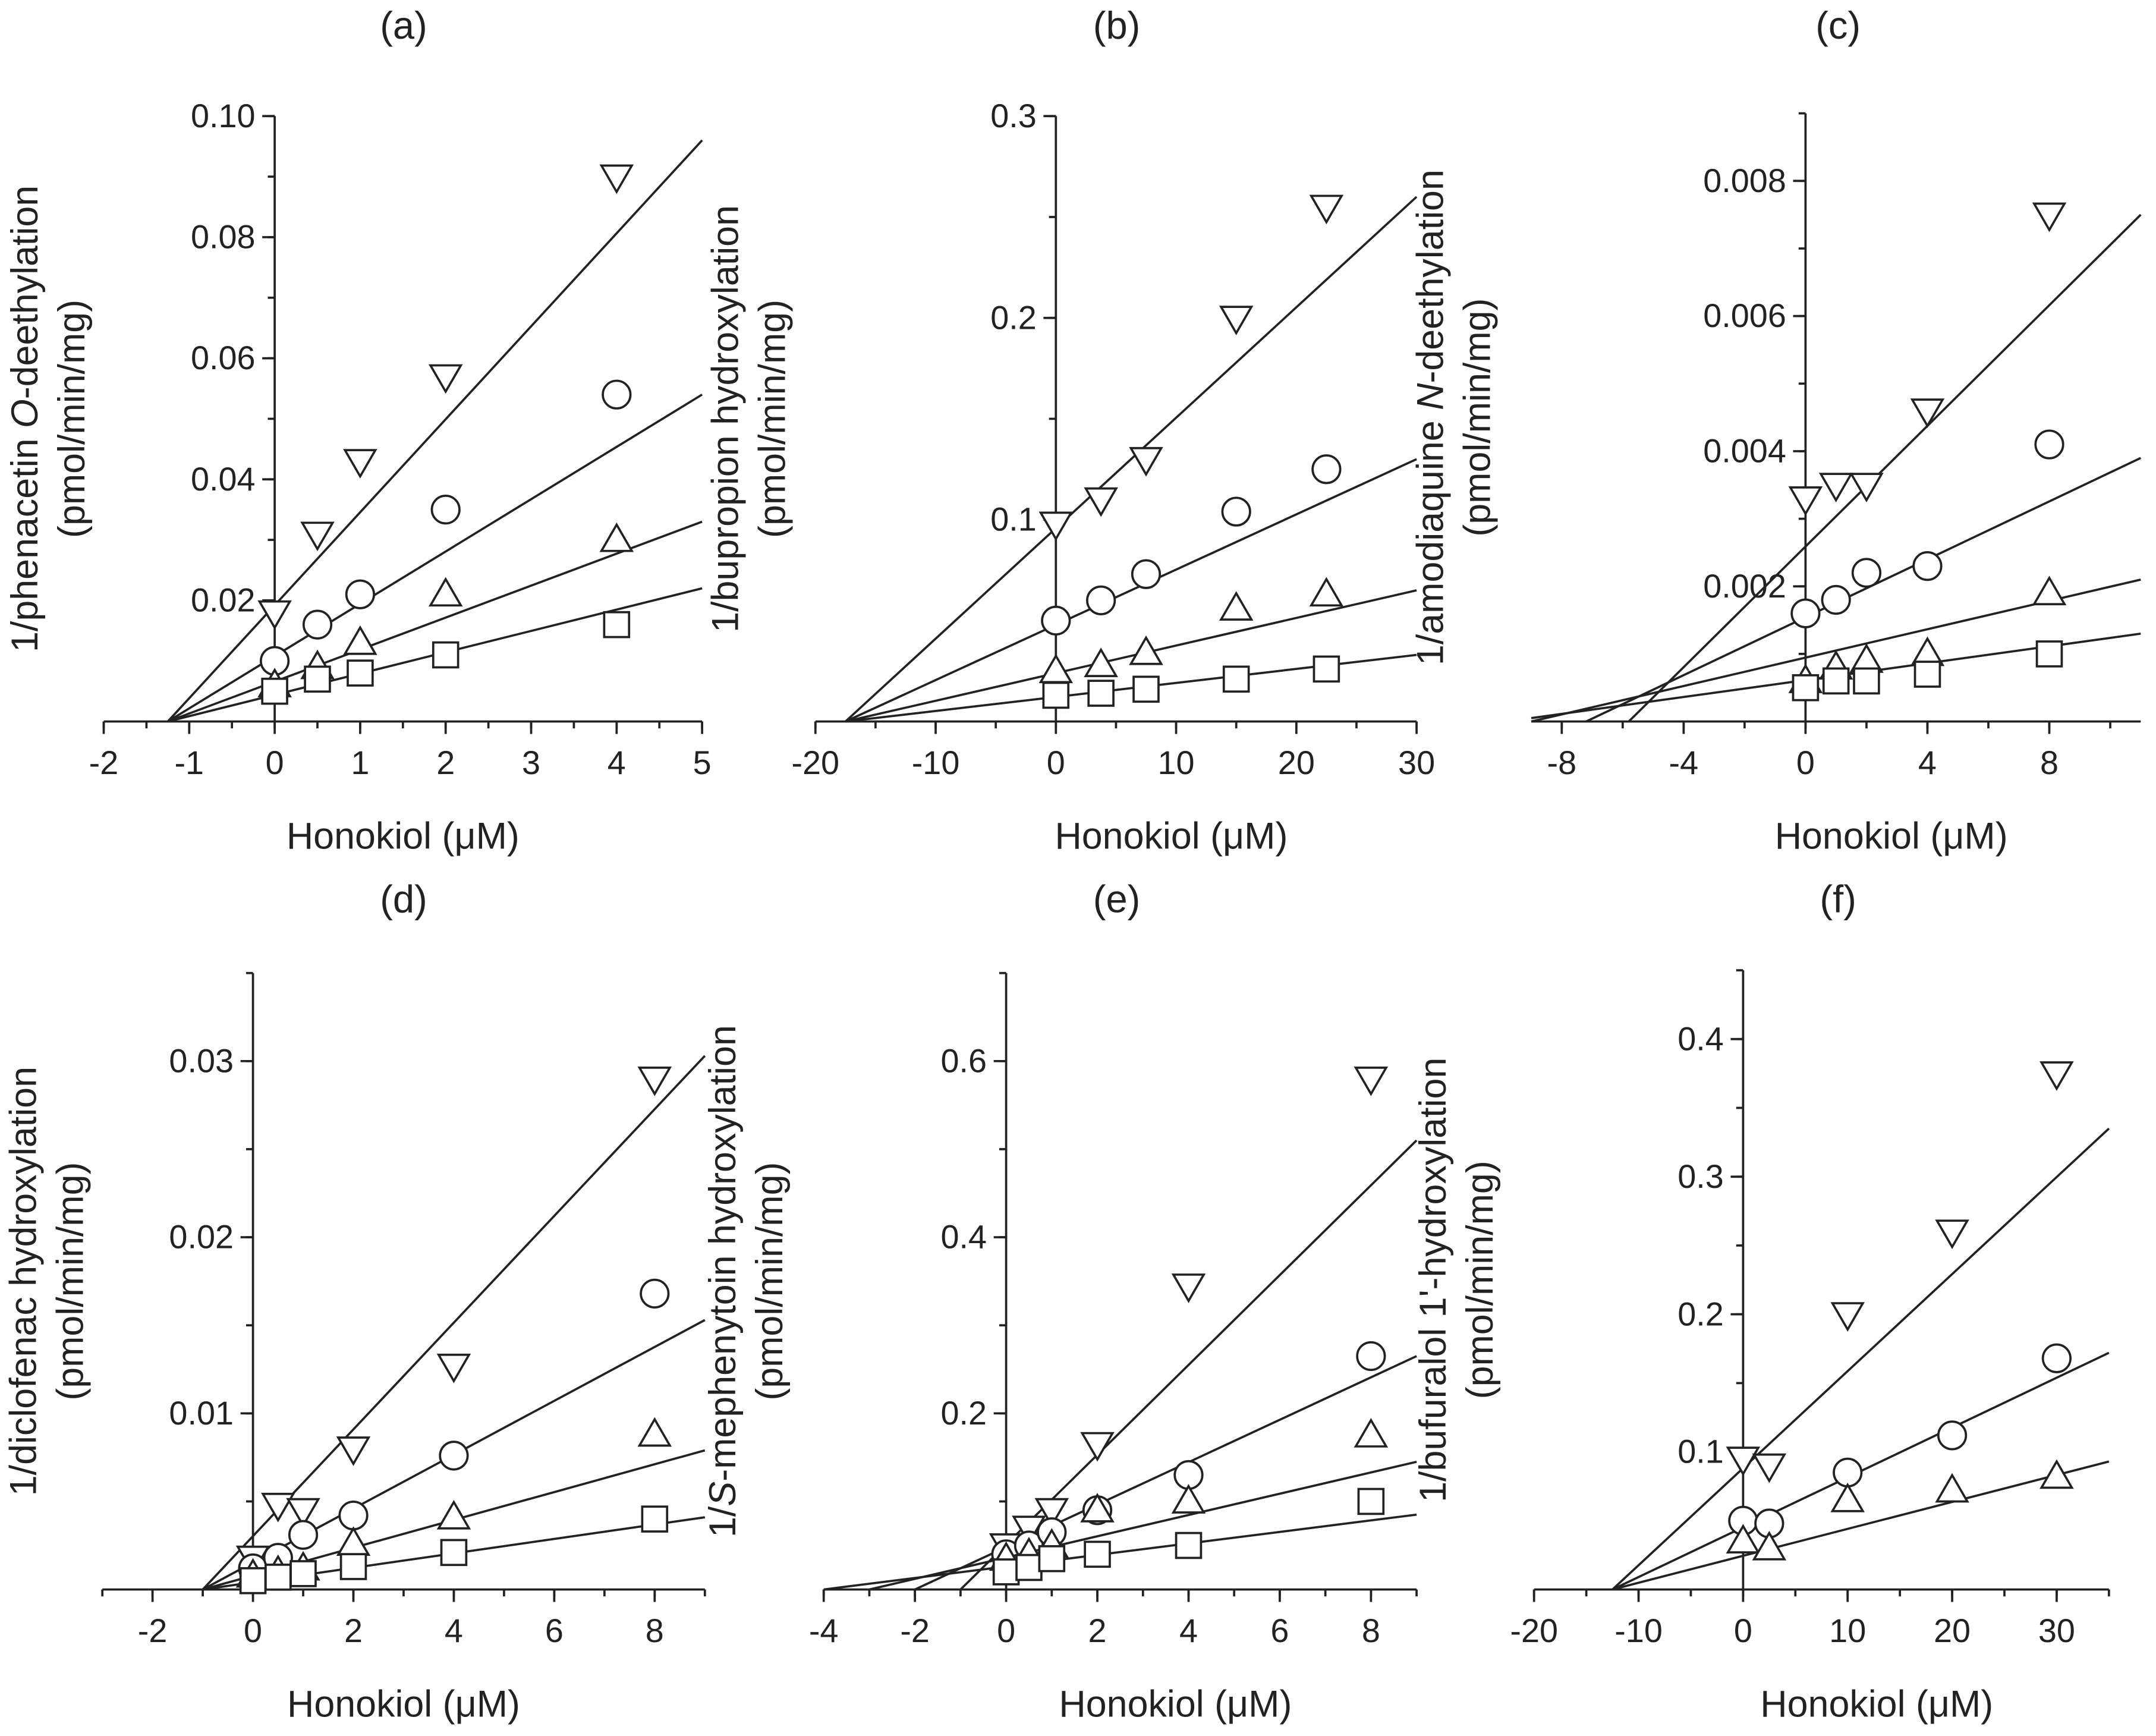 The width and height of the screenshot is (2156, 1736). What do you see at coordinates (815, 762) in the screenshot?
I see `x-tick-label: -20` at bounding box center [815, 762].